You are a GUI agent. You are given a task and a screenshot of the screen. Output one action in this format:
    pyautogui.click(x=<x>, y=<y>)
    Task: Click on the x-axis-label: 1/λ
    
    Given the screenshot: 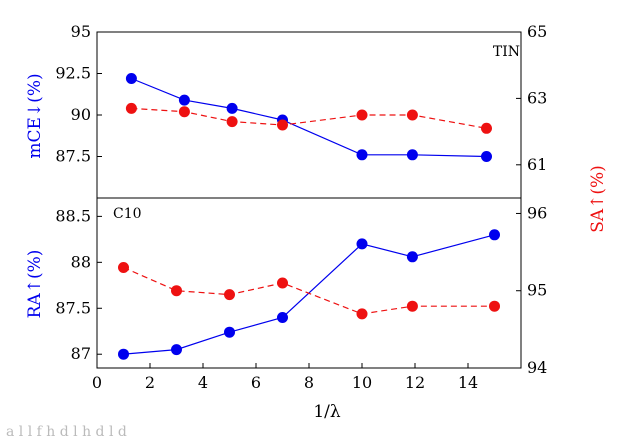 What is the action you would take?
    pyautogui.click(x=327, y=412)
    